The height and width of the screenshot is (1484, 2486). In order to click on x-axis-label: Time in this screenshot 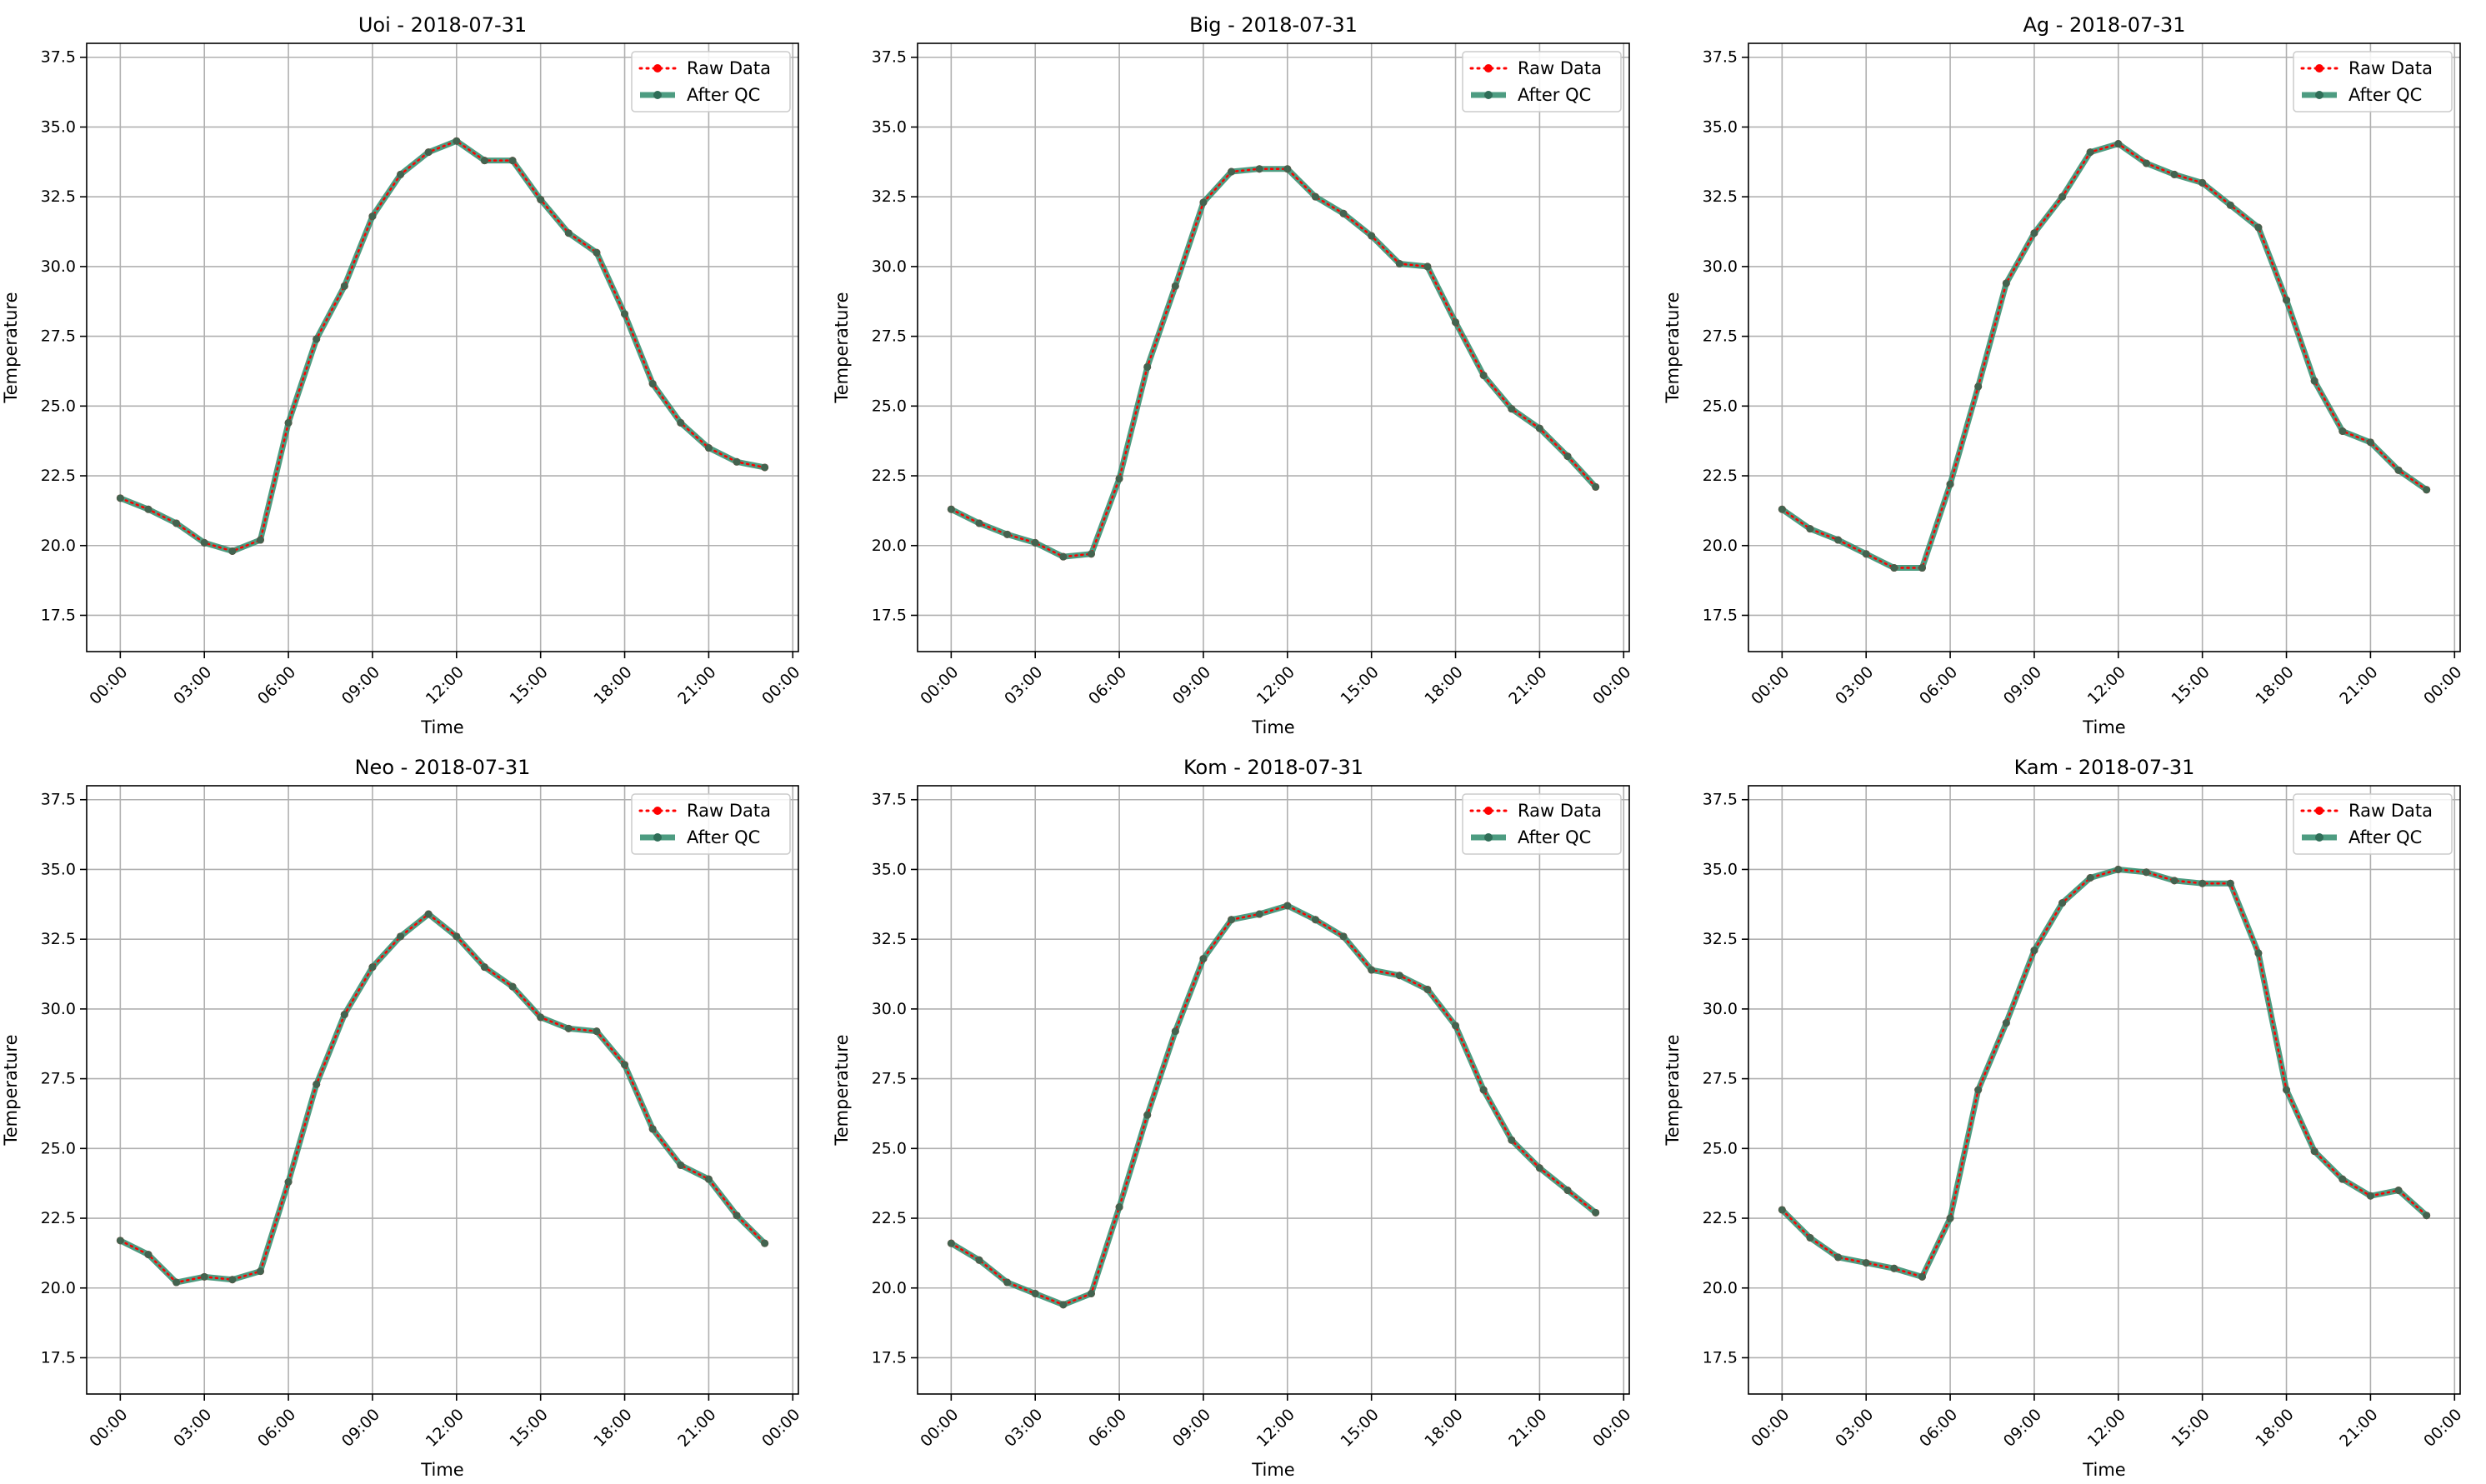, I will do `click(2104, 727)`.